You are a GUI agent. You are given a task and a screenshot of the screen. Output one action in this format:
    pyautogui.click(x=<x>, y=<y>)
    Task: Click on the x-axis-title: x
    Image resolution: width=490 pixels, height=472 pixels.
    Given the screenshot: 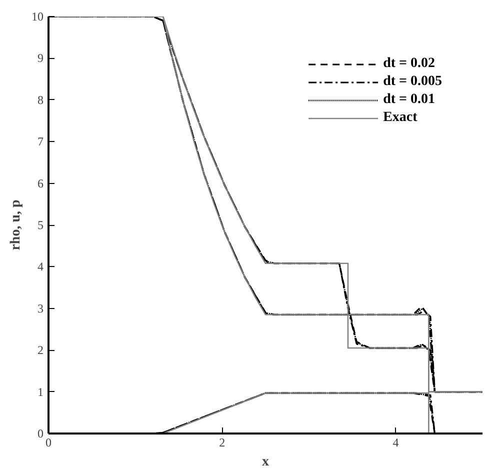 What is the action you would take?
    pyautogui.click(x=265, y=462)
    